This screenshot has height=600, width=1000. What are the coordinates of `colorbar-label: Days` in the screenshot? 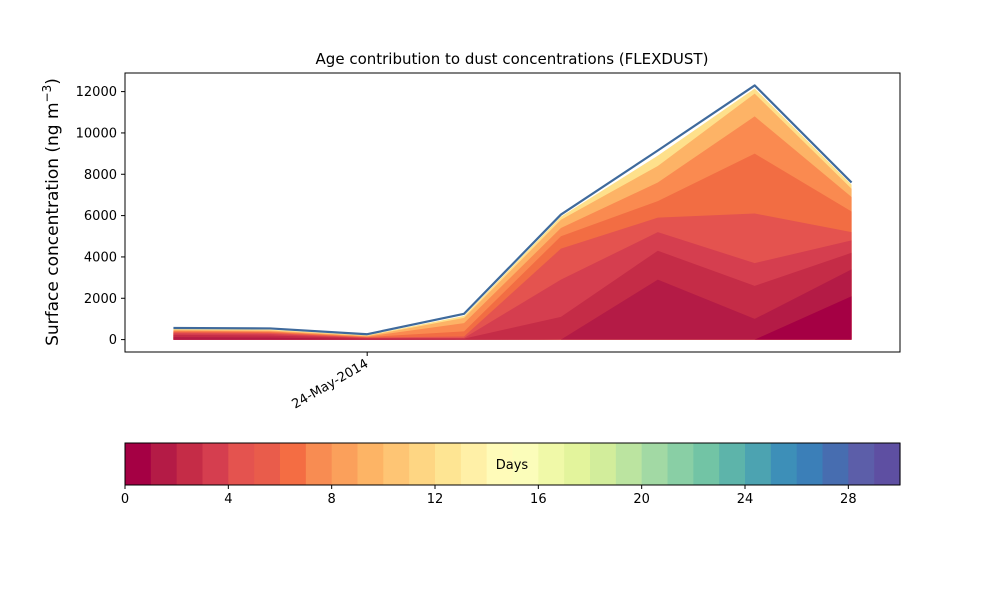 It's located at (512, 465).